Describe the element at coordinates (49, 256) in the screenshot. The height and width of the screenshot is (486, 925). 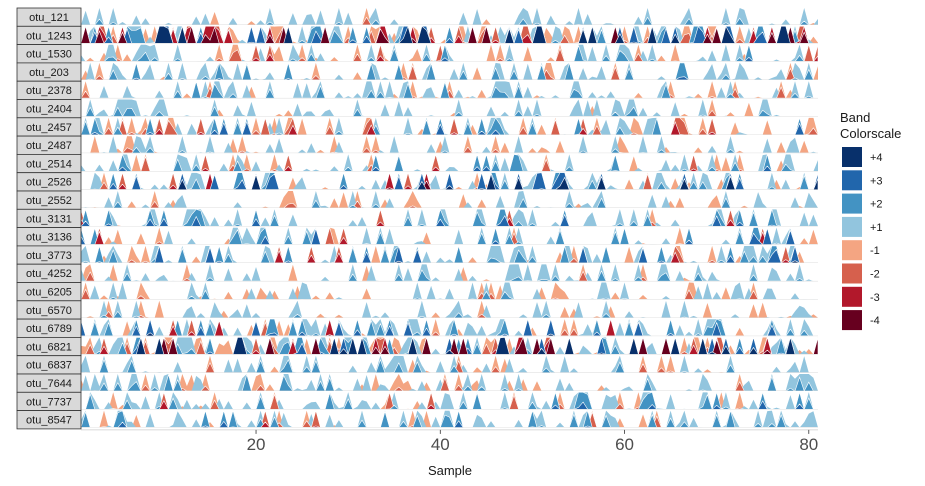
I see `strip-label: otu_3773` at that location.